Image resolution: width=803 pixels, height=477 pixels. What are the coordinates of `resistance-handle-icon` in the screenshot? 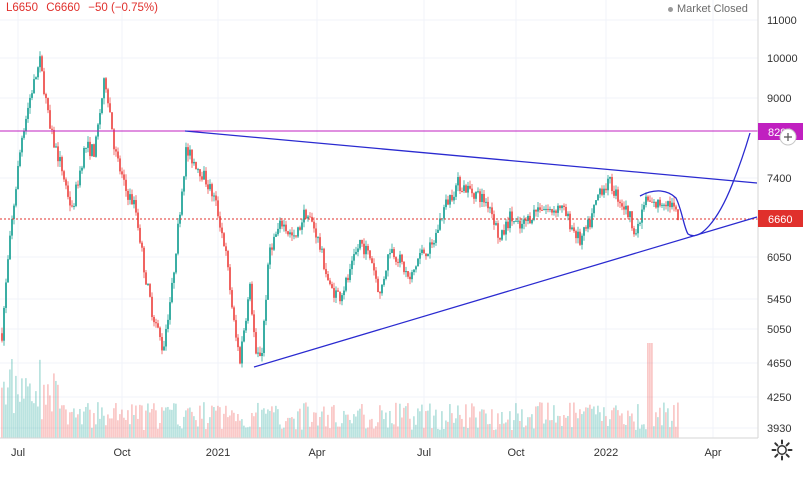 It's located at (788, 137).